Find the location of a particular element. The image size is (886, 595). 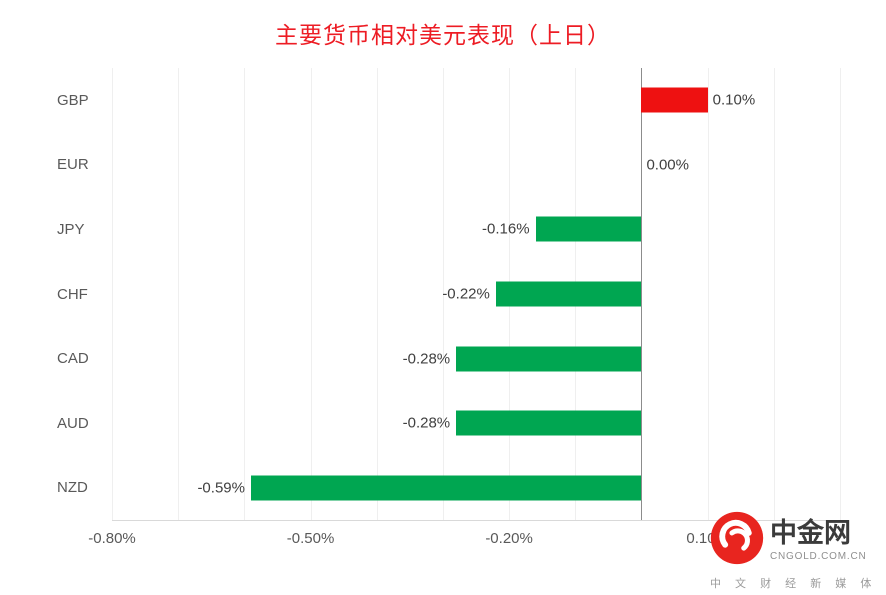

brand-tagline: 中 文 财 经 新 媒 体 is located at coordinates (793, 584).